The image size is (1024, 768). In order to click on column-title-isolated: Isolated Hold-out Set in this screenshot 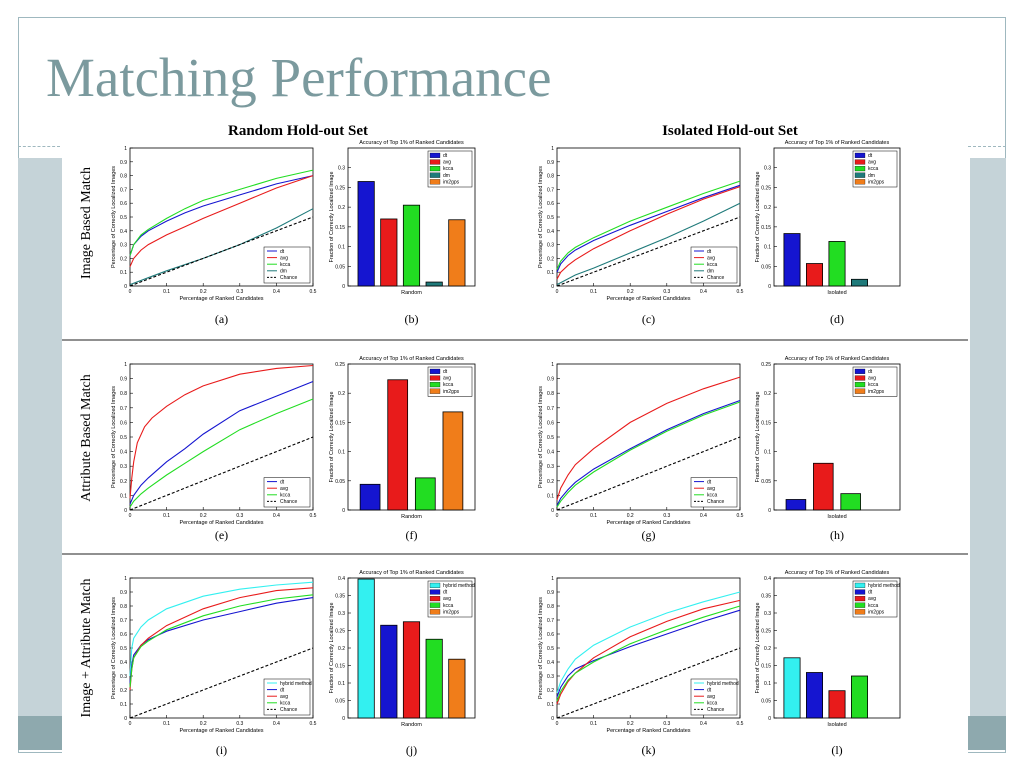, I will do `click(730, 131)`.